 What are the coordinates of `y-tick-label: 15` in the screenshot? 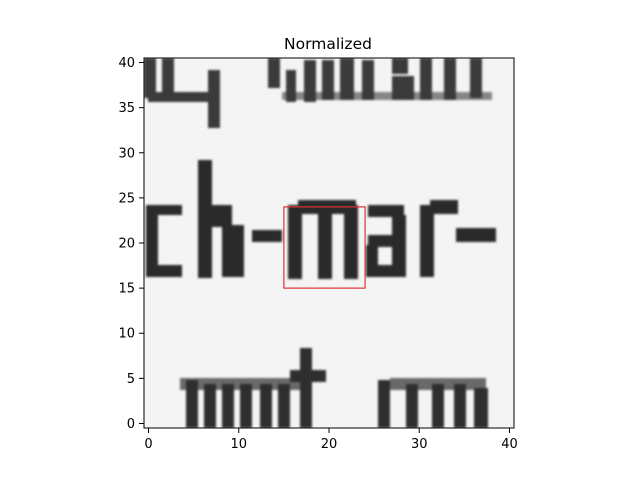 It's located at (126, 289).